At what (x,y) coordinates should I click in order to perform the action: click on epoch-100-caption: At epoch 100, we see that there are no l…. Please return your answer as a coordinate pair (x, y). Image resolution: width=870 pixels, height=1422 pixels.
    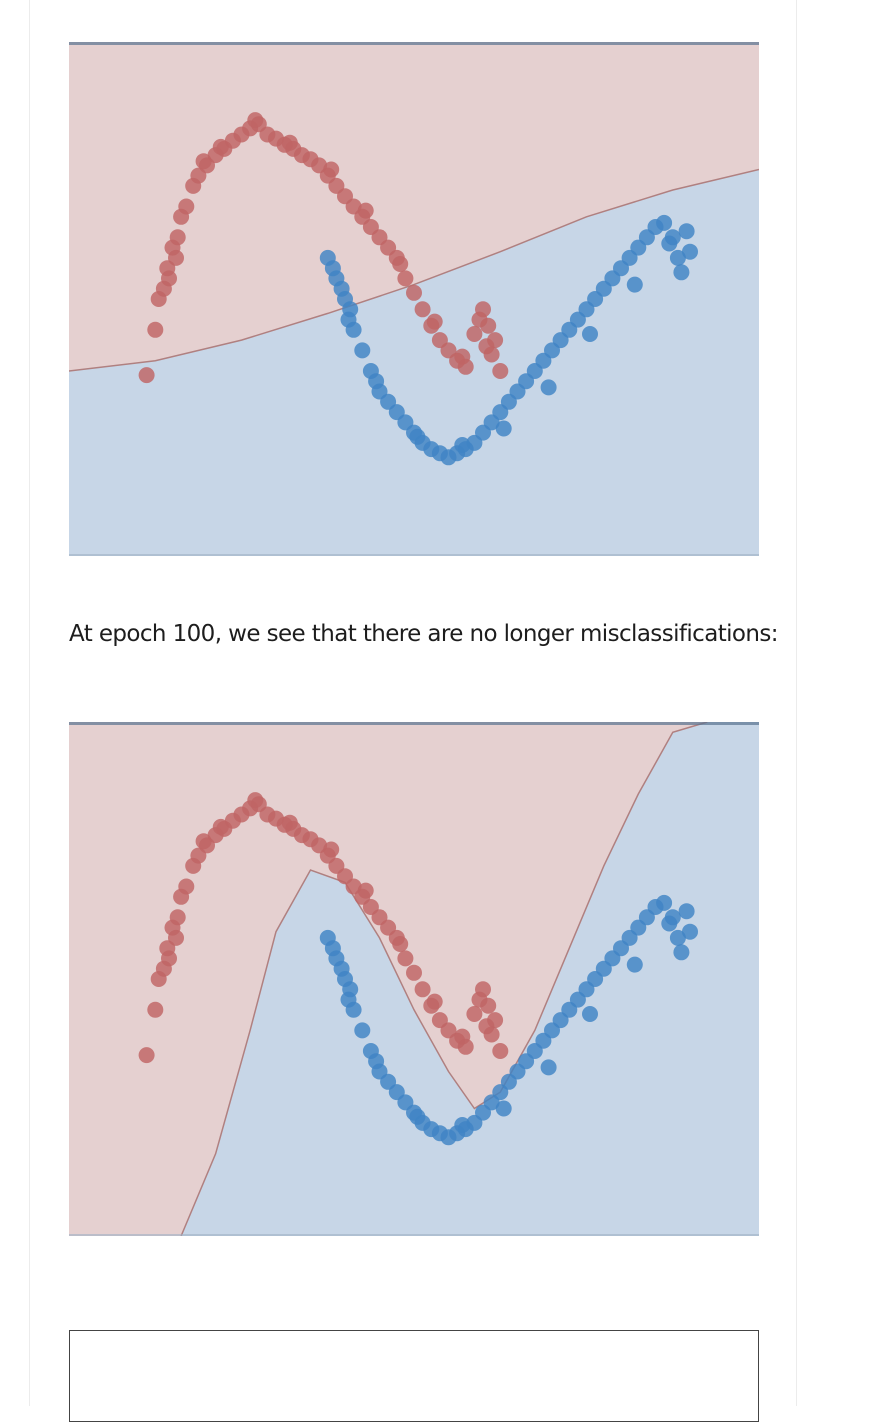
    Looking at the image, I should click on (423, 634).